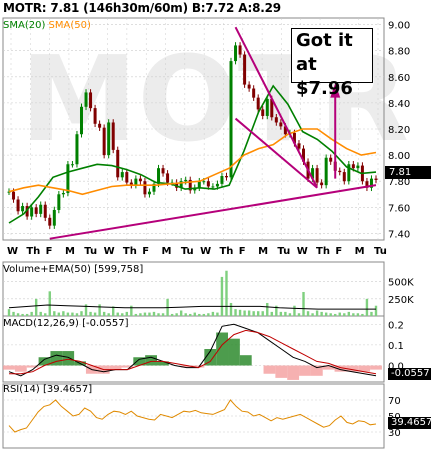 This screenshot has height=450, width=431. What do you see at coordinates (399, 130) in the screenshot?
I see `price-tick-label: 8.20` at bounding box center [399, 130].